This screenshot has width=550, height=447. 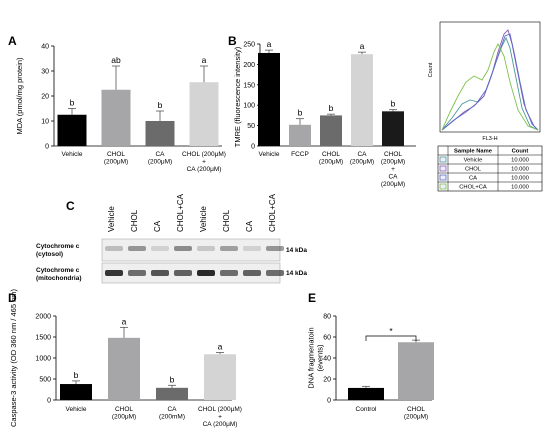 What do you see at coordinates (327, 338) in the screenshot?
I see `y-tick-label: 60` at bounding box center [327, 338].